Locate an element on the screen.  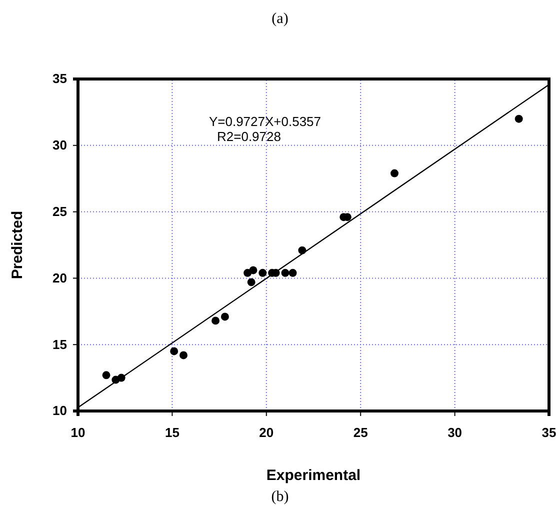
y-tick-label: 25 is located at coordinates (59, 211).